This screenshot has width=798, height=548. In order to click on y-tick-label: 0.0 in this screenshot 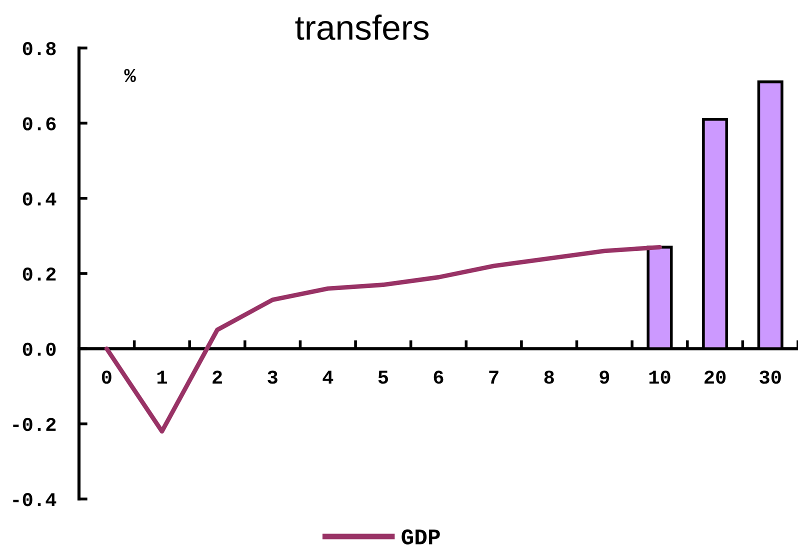, I will do `click(39, 349)`.